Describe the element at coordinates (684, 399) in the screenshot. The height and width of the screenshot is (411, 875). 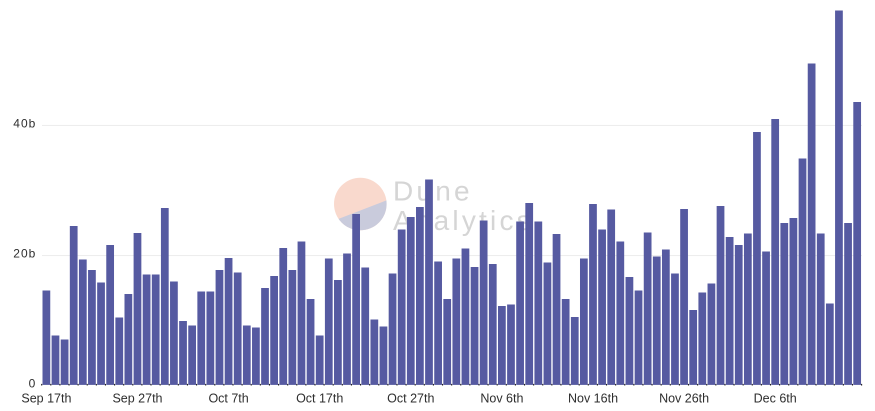
I see `svg-text: Nov 26th` at that location.